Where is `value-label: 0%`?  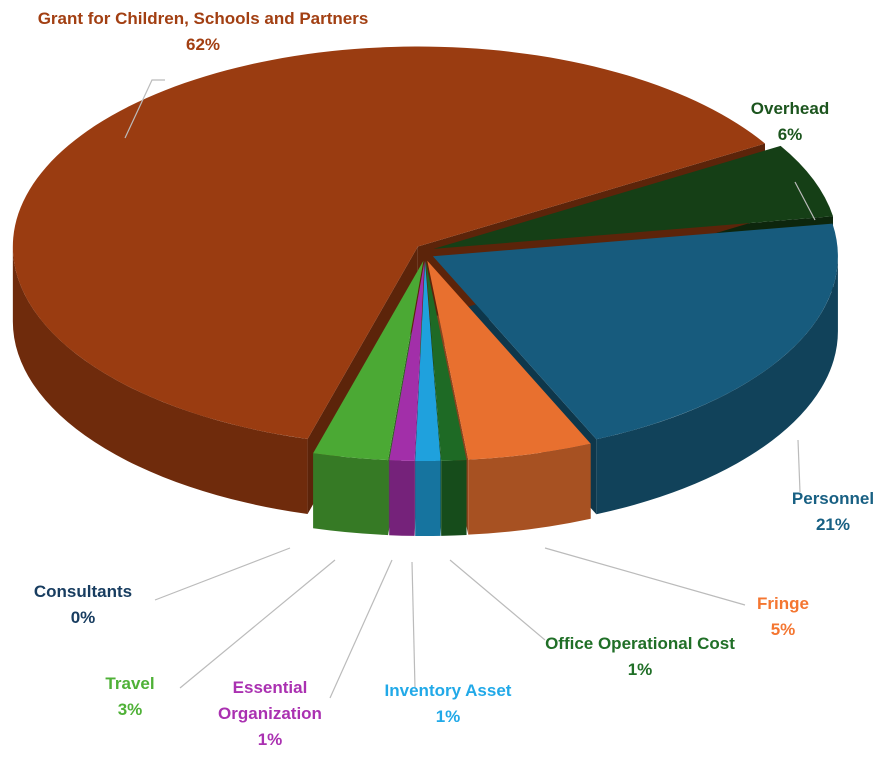
value-label: 0% is located at coordinates (83, 617).